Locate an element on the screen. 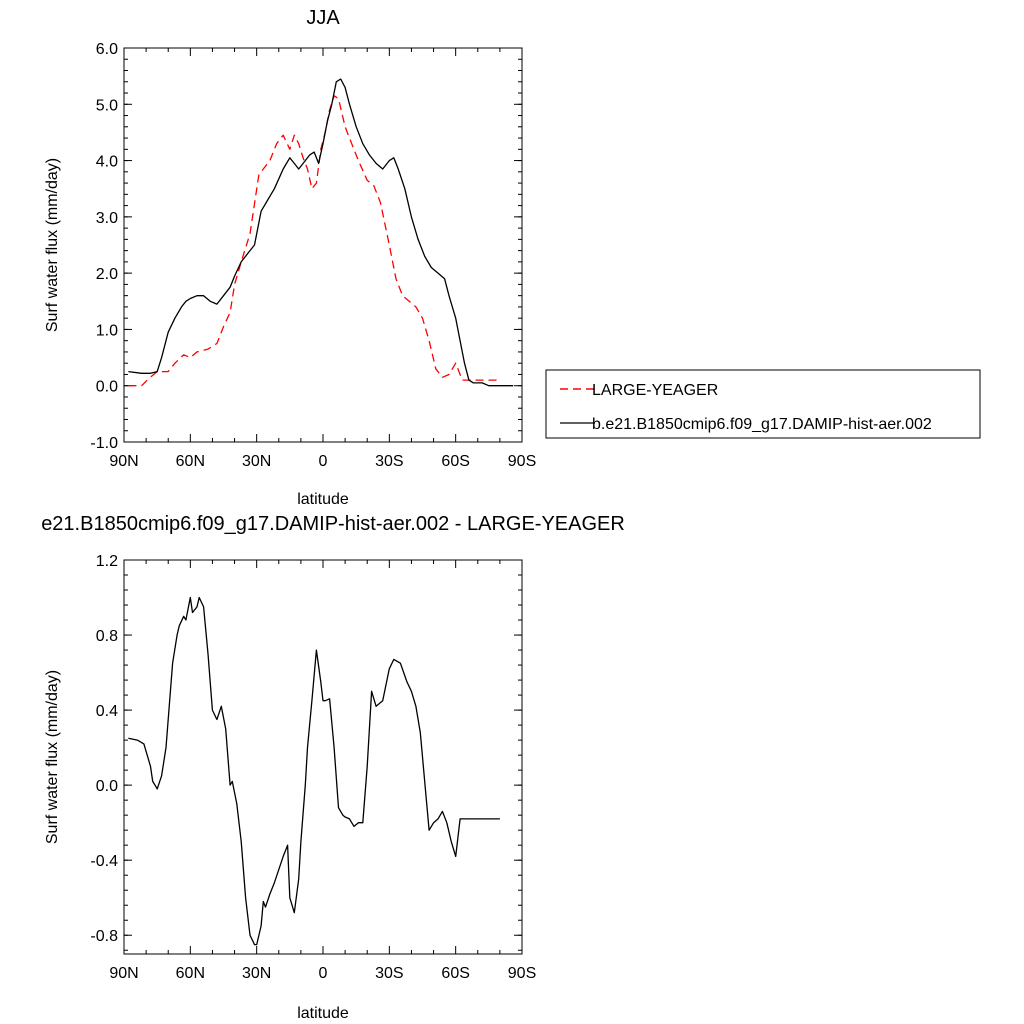 This screenshot has width=1024, height=1024. legend-box is located at coordinates (763, 404).